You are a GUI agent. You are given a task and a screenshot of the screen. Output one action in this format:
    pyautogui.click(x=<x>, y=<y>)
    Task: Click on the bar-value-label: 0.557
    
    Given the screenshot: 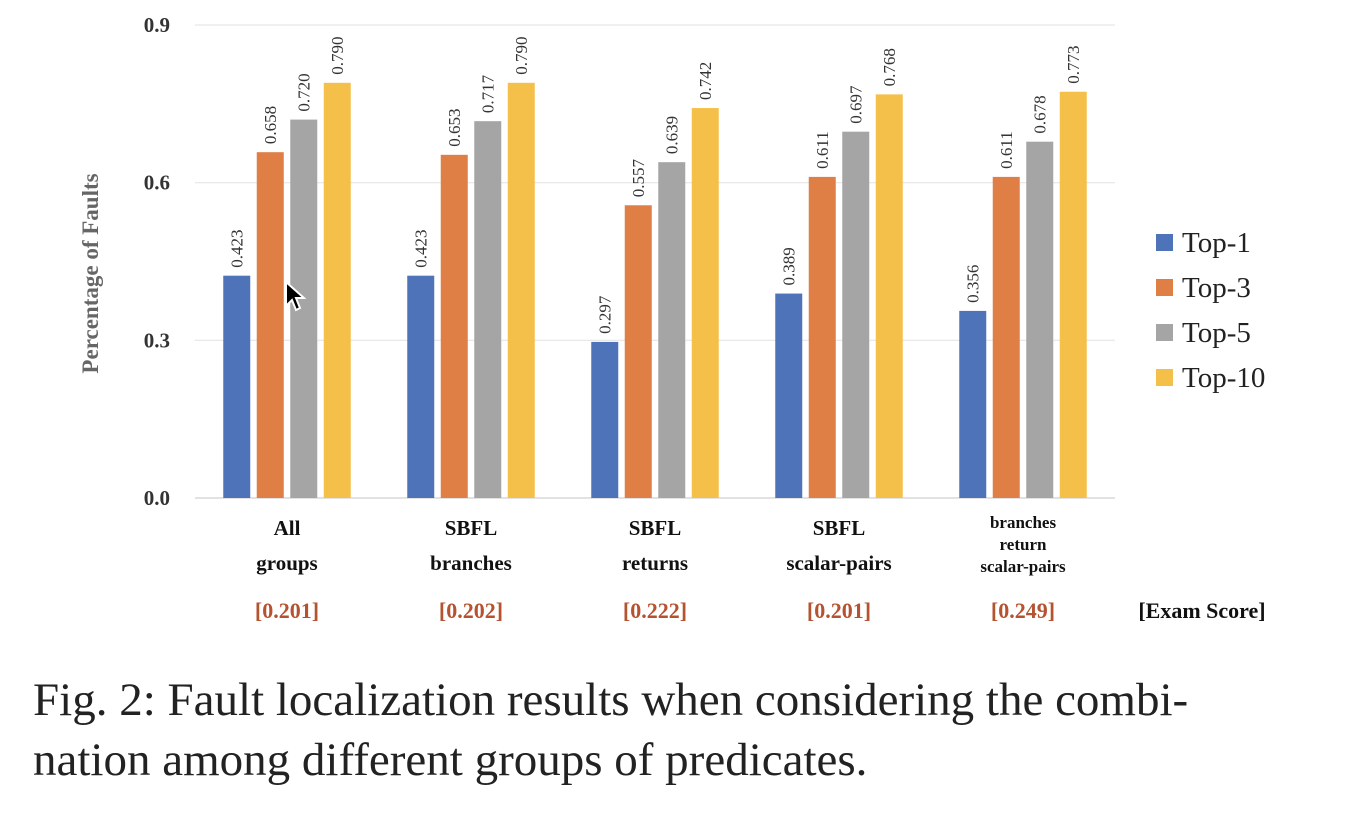 What is the action you would take?
    pyautogui.click(x=638, y=178)
    